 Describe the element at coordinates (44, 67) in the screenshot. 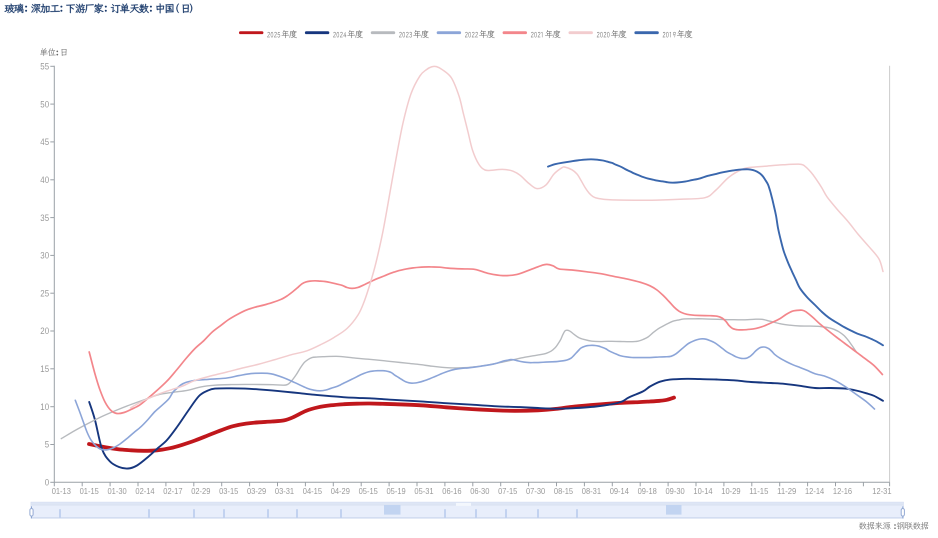

I see `svg-text: 55` at that location.